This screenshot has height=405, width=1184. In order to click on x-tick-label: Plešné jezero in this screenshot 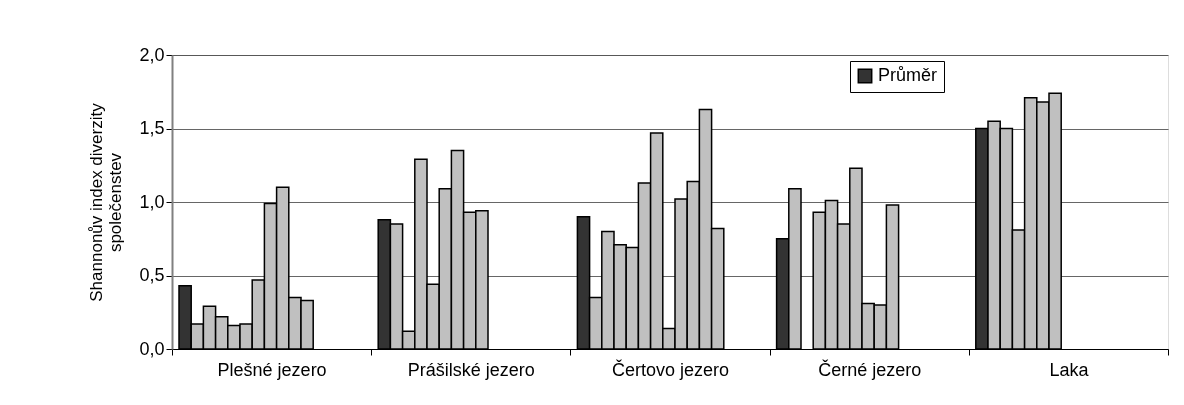, I will do `click(272, 369)`.